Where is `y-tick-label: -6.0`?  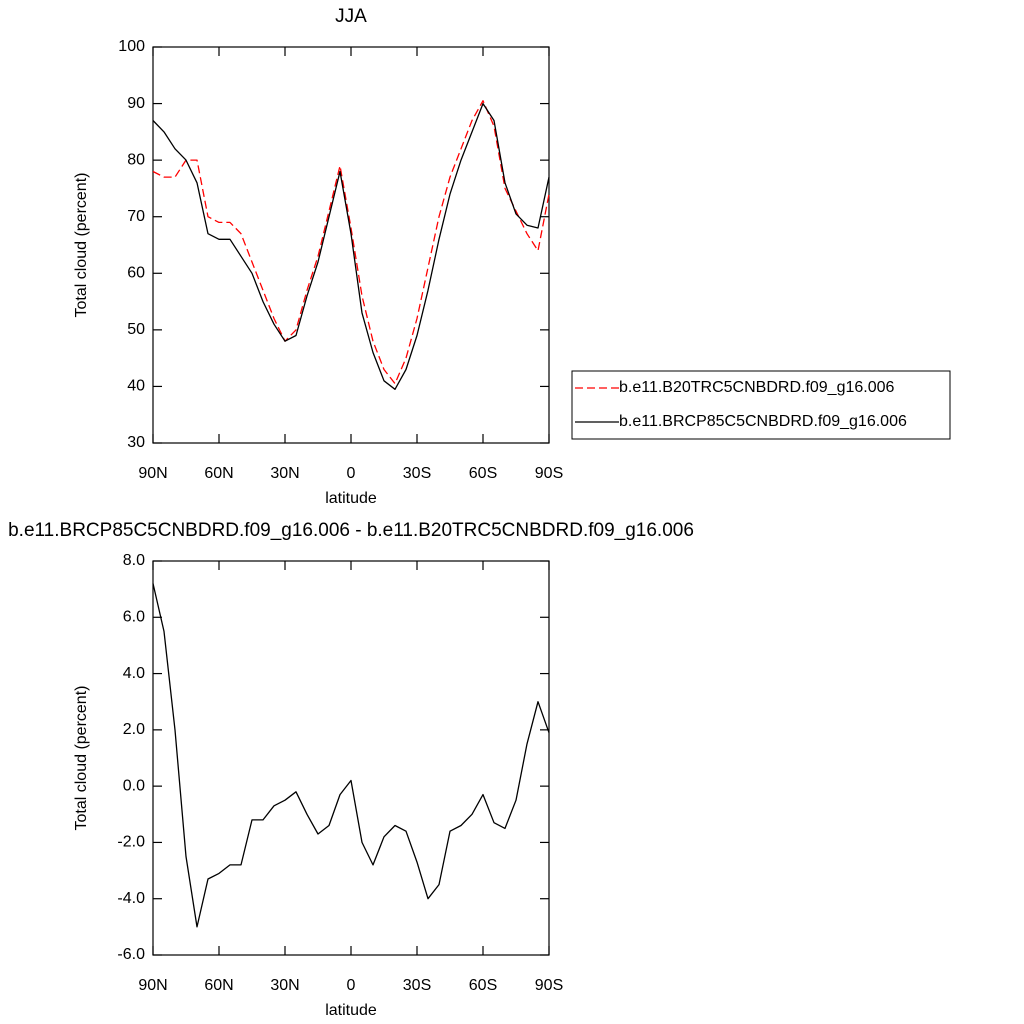
y-tick-label: -6.0 is located at coordinates (131, 954).